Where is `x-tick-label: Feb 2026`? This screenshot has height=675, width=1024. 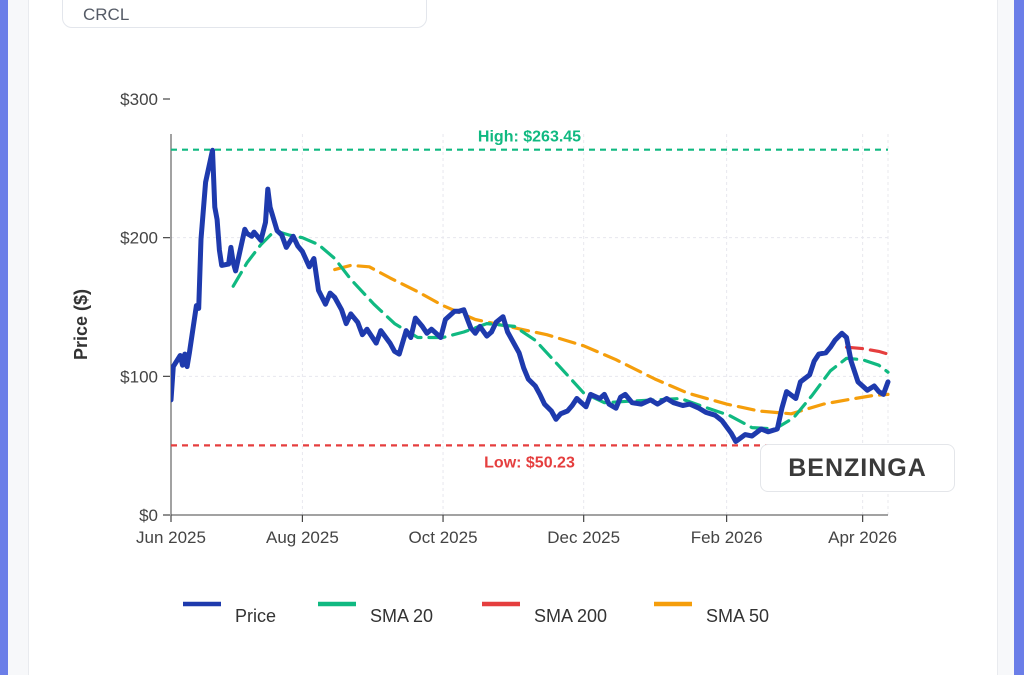
x-tick-label: Feb 2026 is located at coordinates (727, 537).